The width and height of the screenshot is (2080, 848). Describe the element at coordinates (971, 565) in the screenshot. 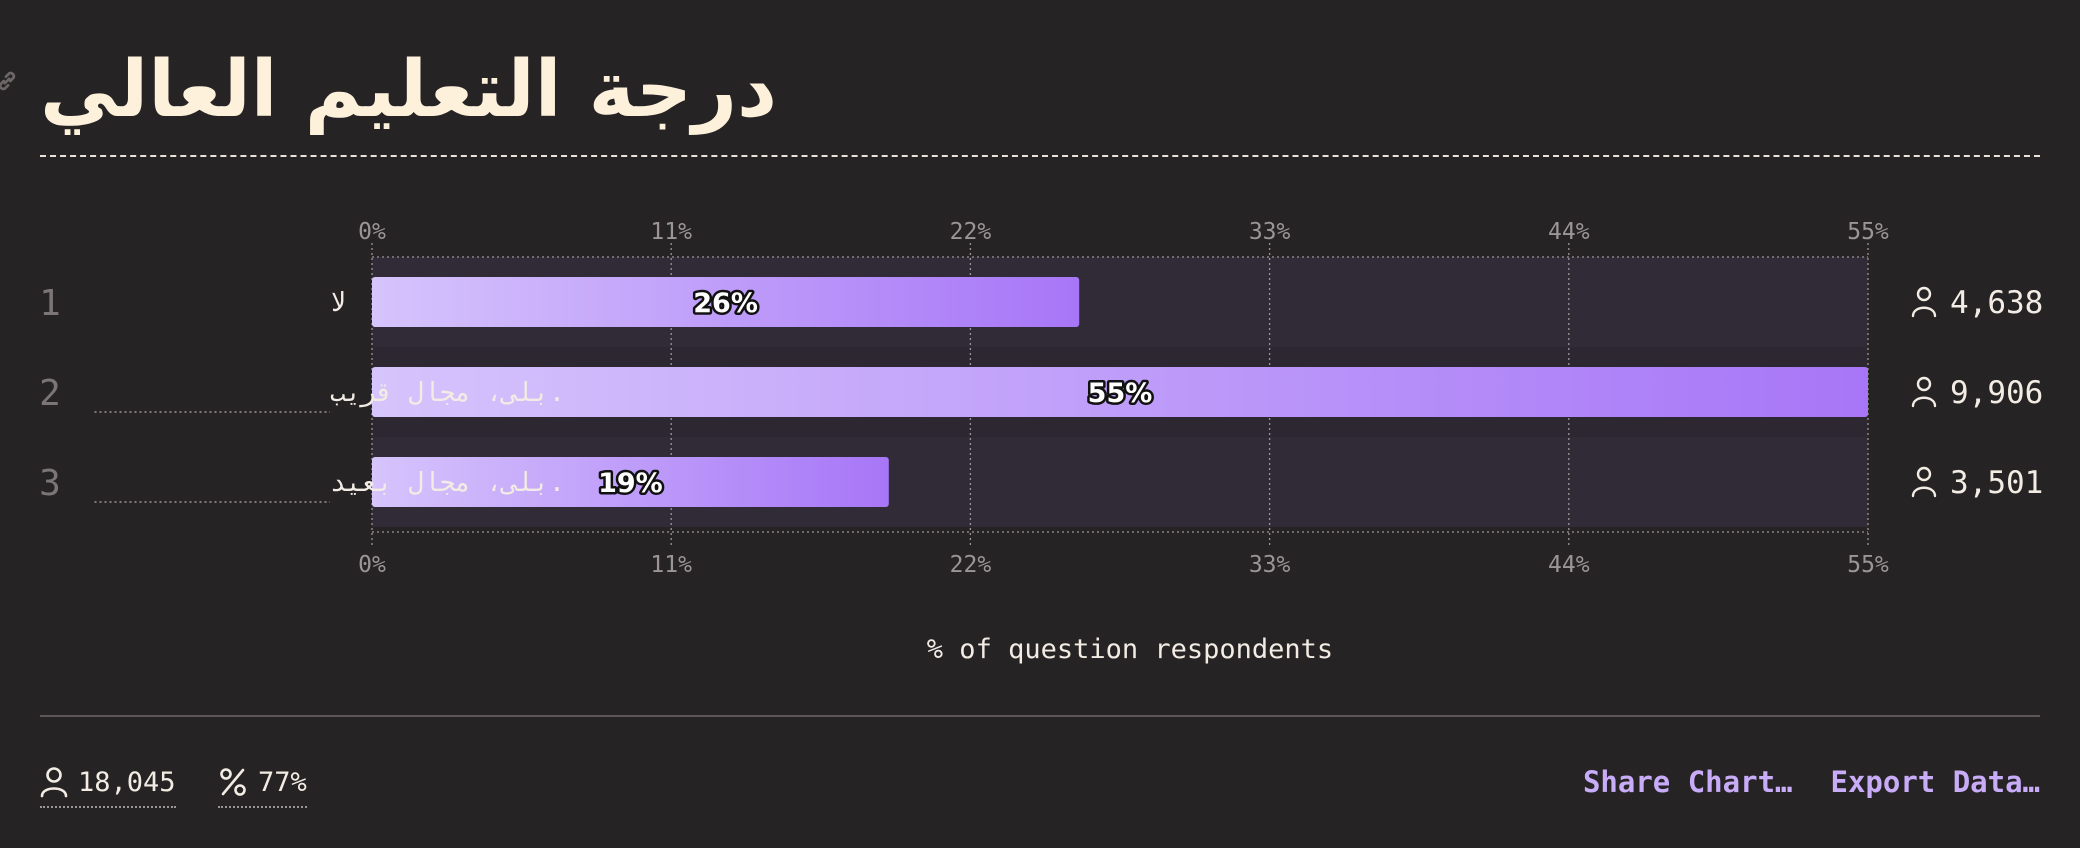

I see `x-tick-label-bottom: 22%` at that location.